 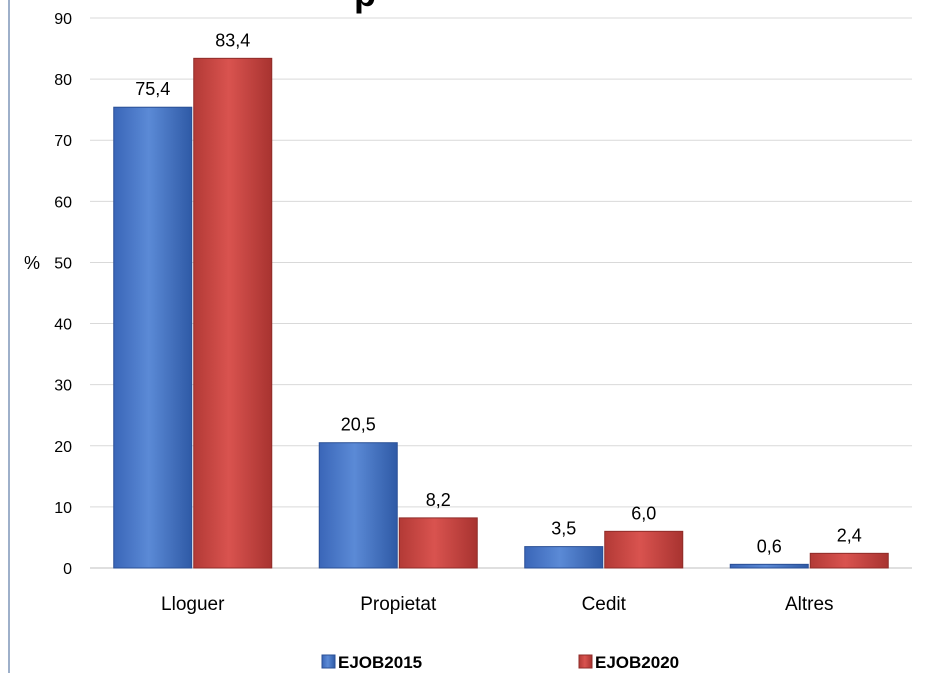 I want to click on data-label: 0,6, so click(x=769, y=546).